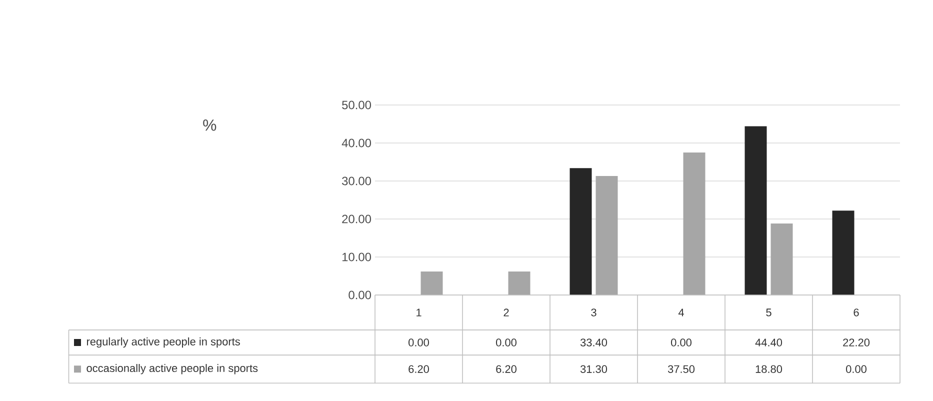 This screenshot has width=933, height=401. Describe the element at coordinates (681, 369) in the screenshot. I see `data-label: 37.50` at that location.